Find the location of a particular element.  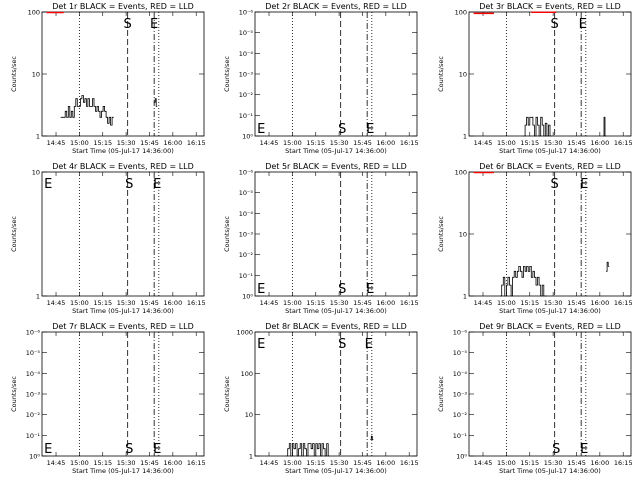

panel-title: Det 6r BLACK = Events, RED = LLD is located at coordinates (550, 166).